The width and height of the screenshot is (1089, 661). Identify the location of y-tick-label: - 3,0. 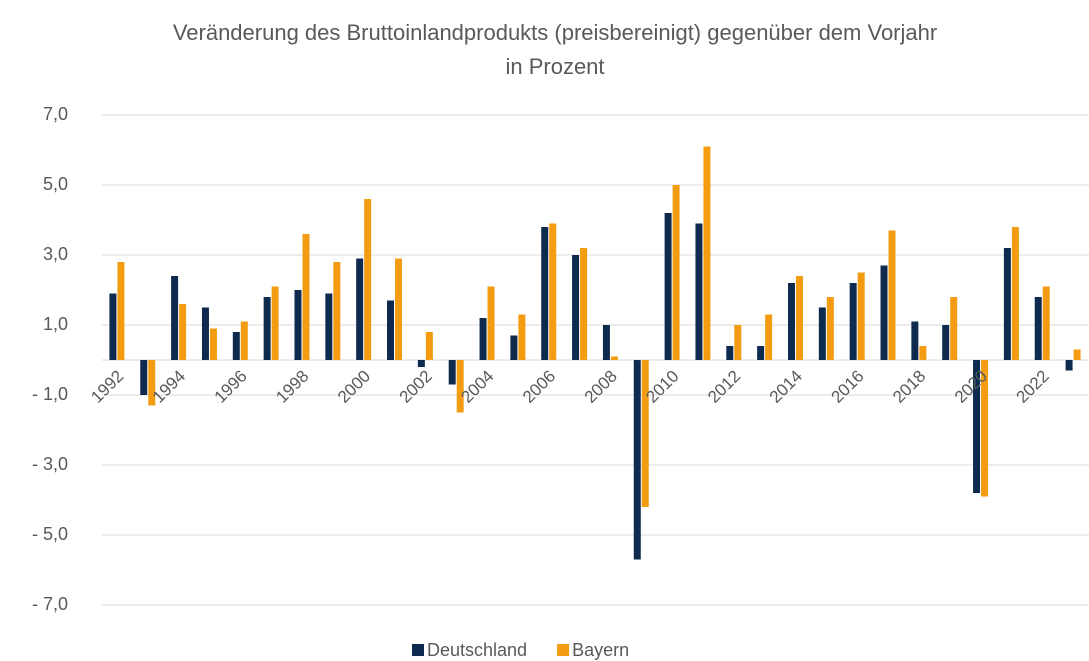
(50, 464).